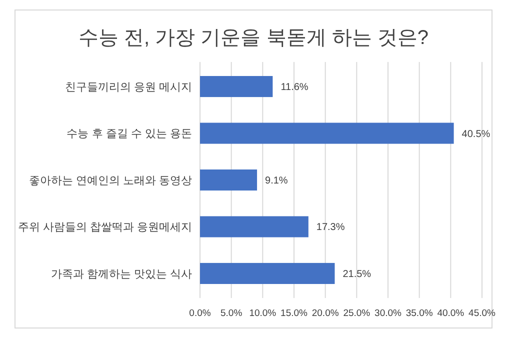 This screenshot has height=343, width=515. I want to click on x-tick-label: 40.0%, so click(451, 313).